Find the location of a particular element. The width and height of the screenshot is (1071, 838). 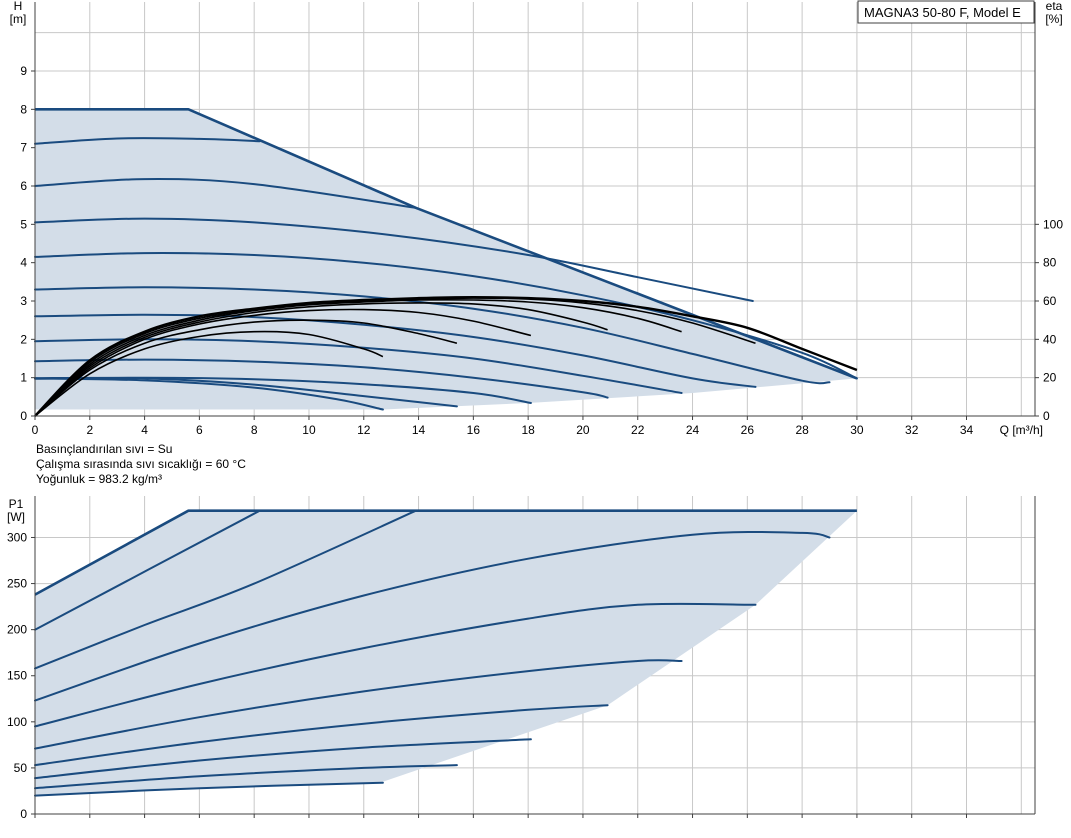

fluid-density-text: Yoğunluk = 983.2 kg/m³ is located at coordinates (99, 479).